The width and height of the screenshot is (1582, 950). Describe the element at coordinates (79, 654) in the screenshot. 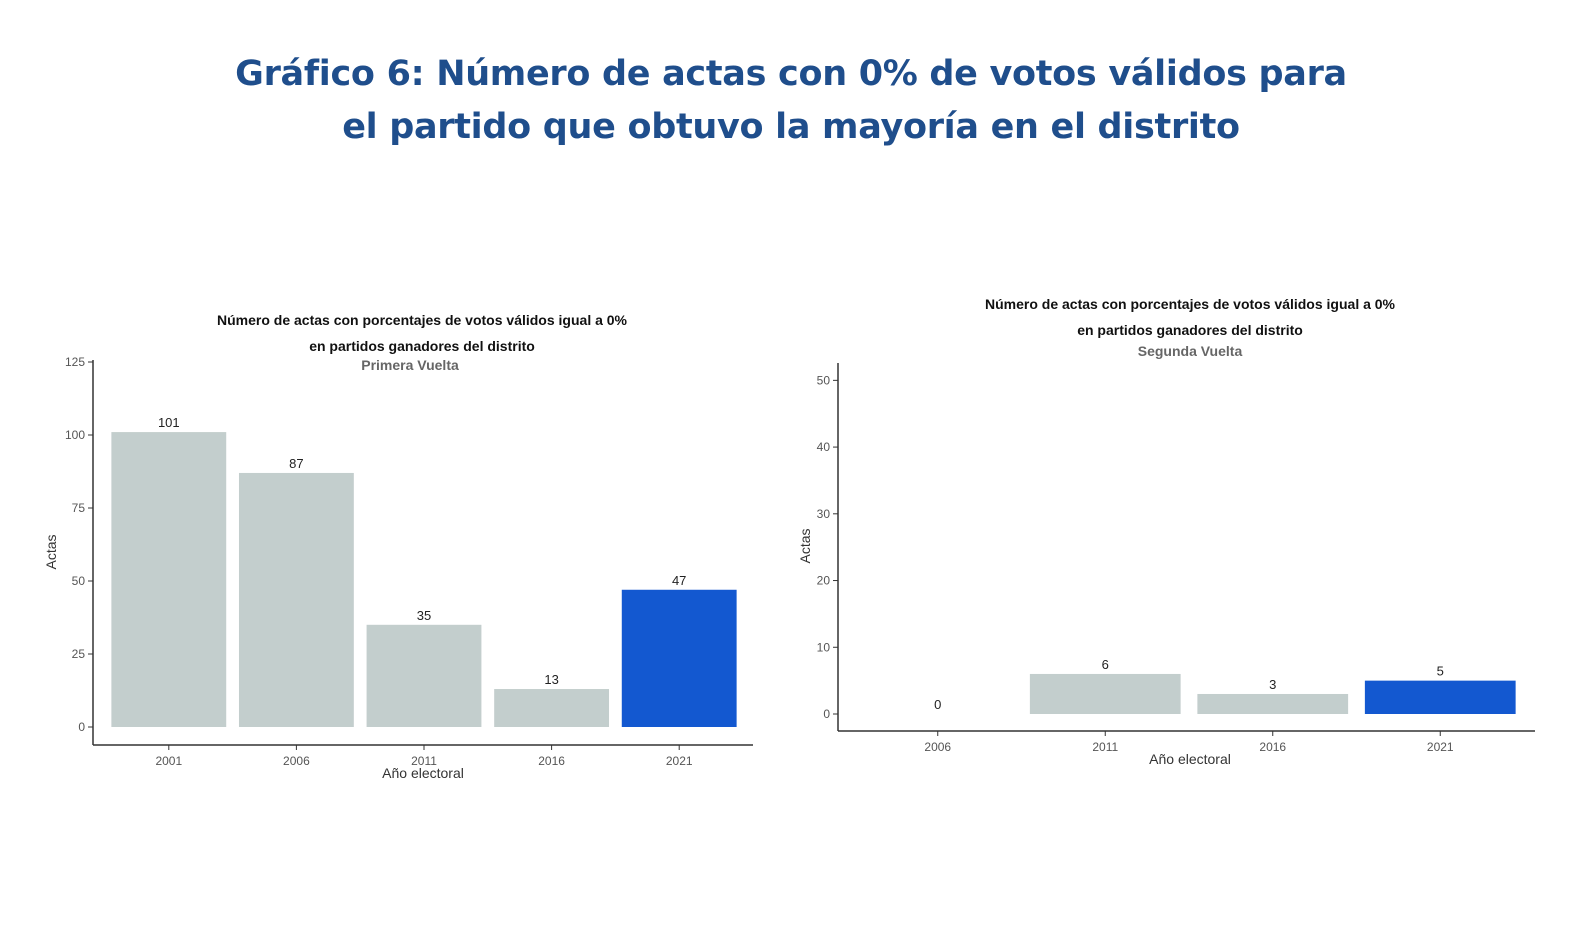

I see `y-tick-label: 25` at that location.